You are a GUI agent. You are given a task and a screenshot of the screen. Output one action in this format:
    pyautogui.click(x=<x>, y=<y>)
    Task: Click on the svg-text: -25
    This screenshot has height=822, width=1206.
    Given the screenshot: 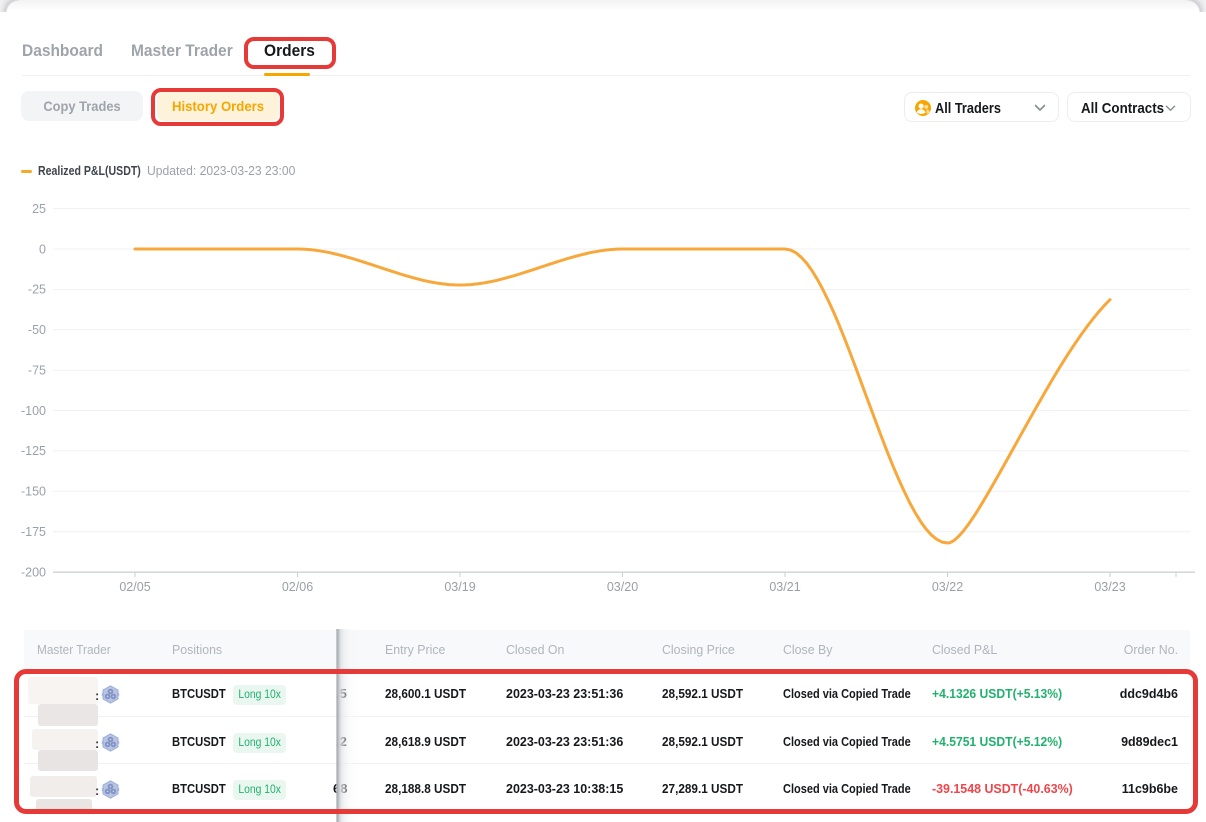 What is the action you would take?
    pyautogui.click(x=37, y=290)
    